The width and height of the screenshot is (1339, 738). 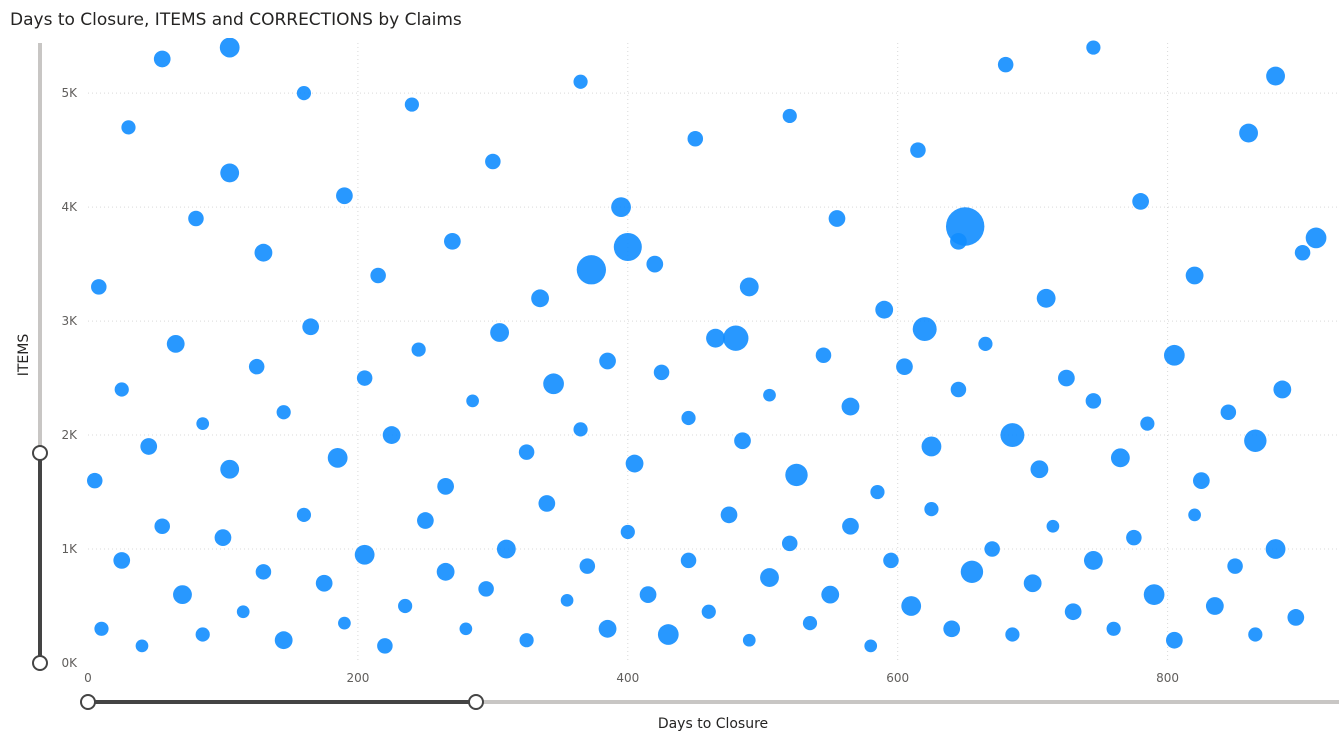 I want to click on y-tick-label: 1K, so click(x=69, y=549).